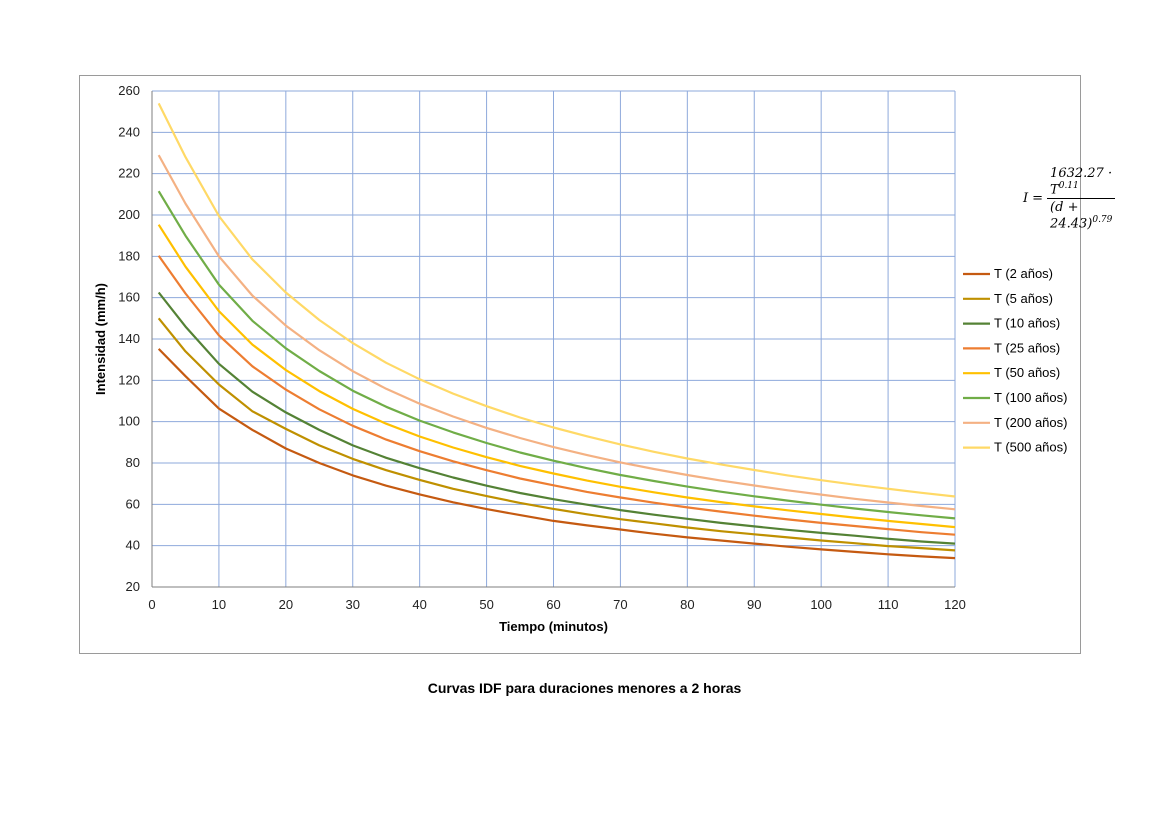 Image resolution: width=1169 pixels, height=826 pixels. I want to click on y-tick-label: 220, so click(129, 173).